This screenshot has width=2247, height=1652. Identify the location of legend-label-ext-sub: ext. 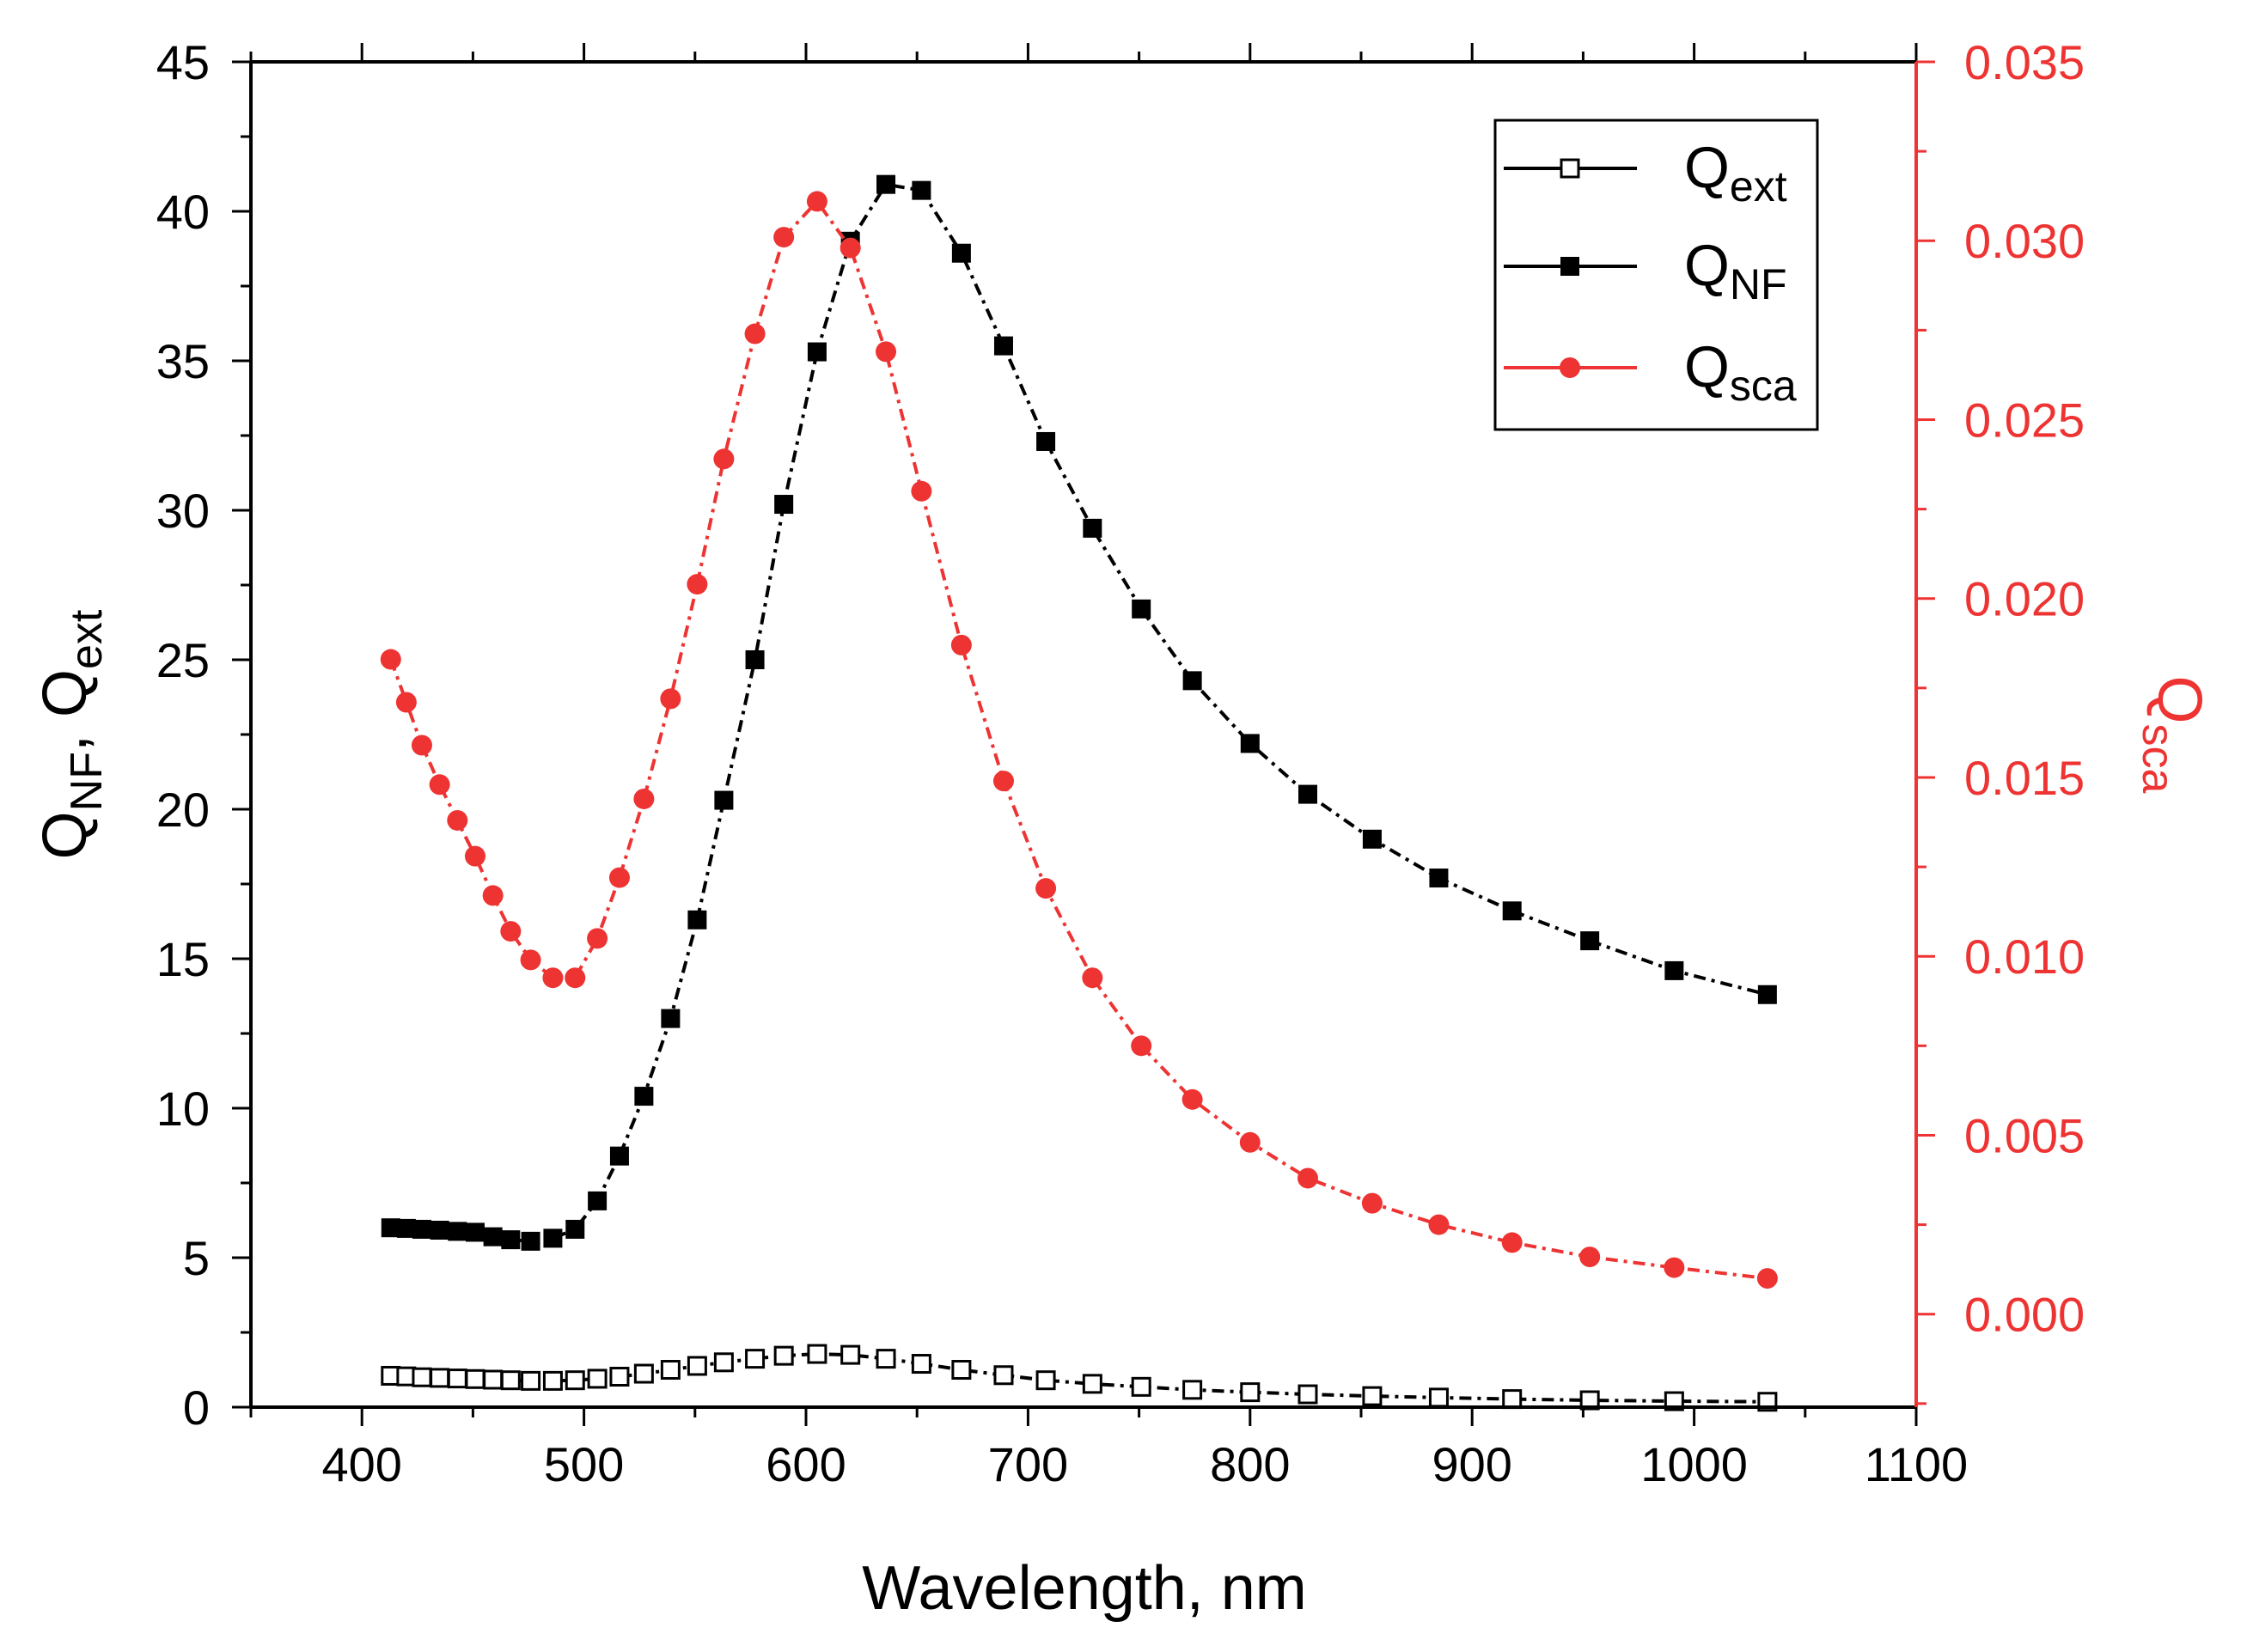
(1758, 186).